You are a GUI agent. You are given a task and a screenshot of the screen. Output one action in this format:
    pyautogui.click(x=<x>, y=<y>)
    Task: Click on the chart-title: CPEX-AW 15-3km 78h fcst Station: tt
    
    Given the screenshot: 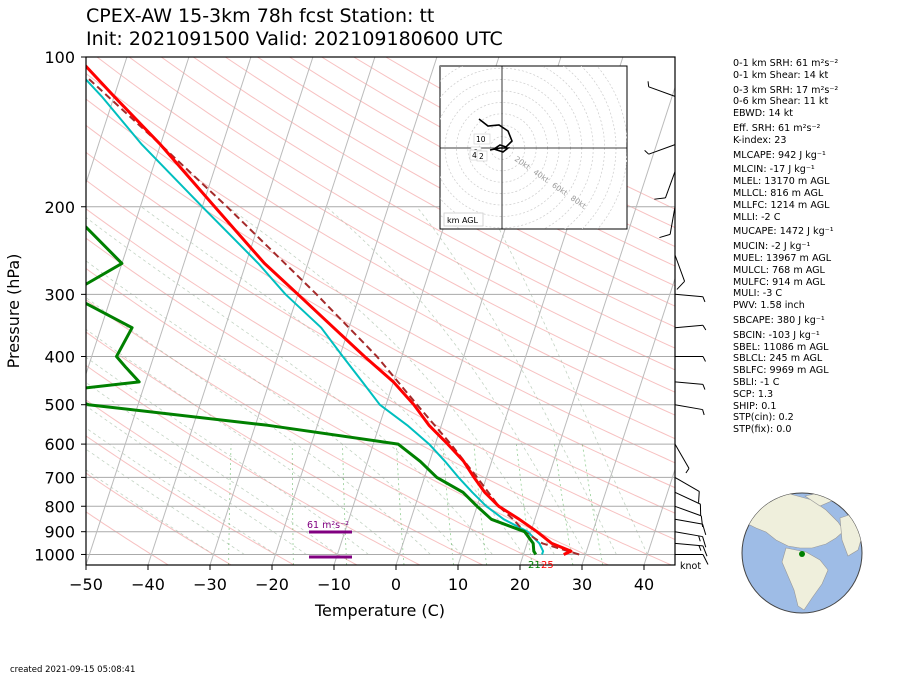 What is the action you would take?
    pyautogui.click(x=260, y=16)
    